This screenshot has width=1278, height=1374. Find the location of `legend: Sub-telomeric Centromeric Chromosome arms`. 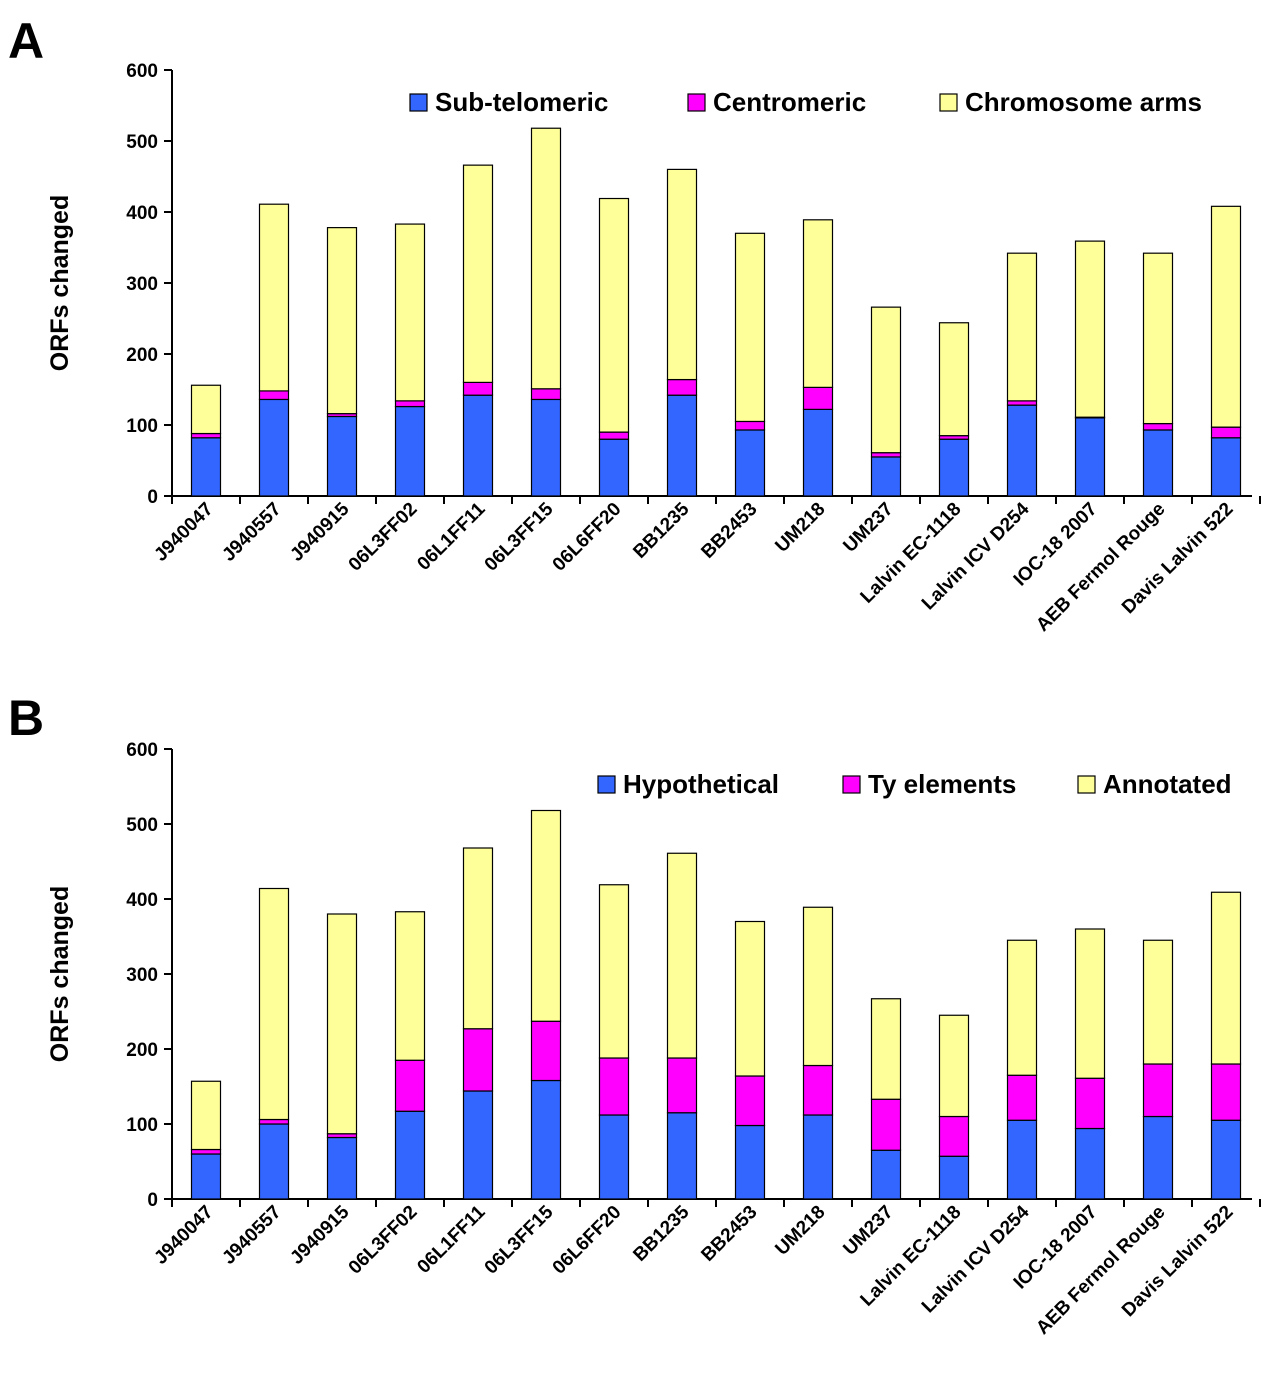

legend: Sub-telomeric Centromeric Chromosome arms is located at coordinates (805, 102).